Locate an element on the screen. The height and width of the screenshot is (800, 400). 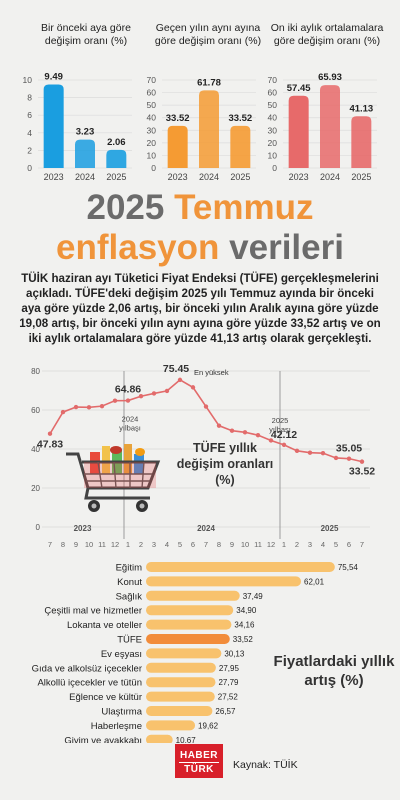
bar-category-label: Sağlık is located at coordinates (129, 596).